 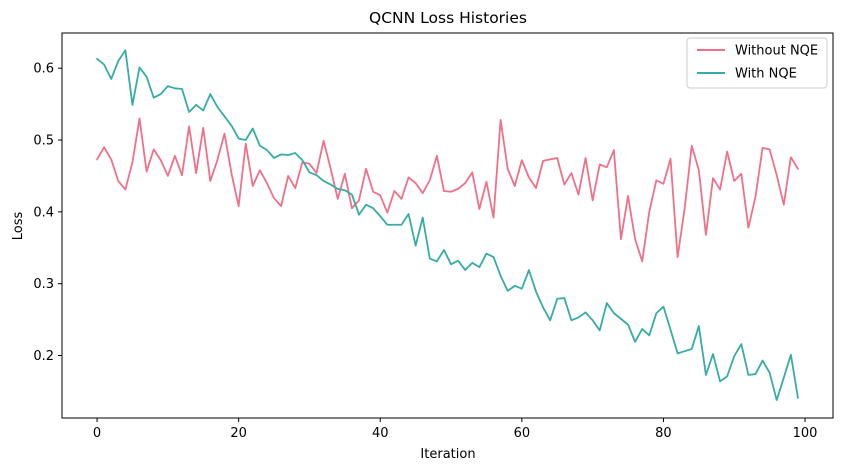 What do you see at coordinates (97, 433) in the screenshot?
I see `x-tick-label: 0` at bounding box center [97, 433].